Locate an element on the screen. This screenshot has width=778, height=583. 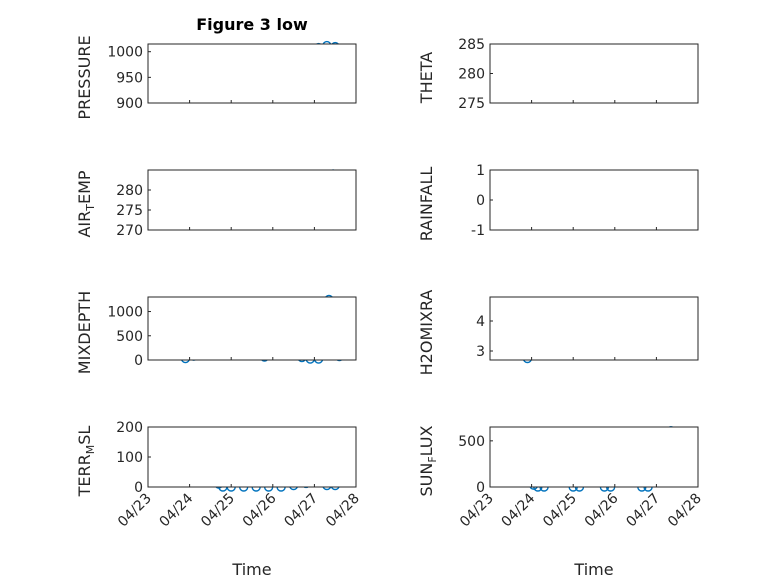
y-tick-label: 3 is located at coordinates (480, 352).